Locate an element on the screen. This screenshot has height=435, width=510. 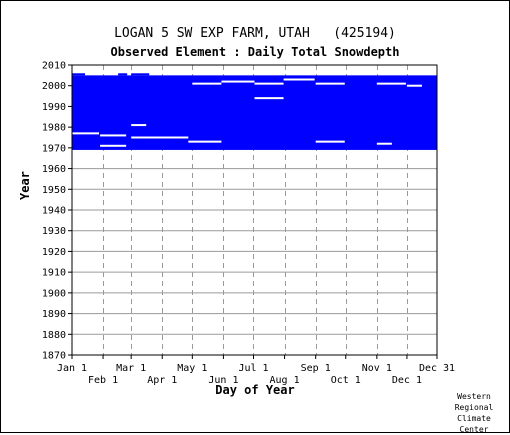
x-tick-label: Apr 1 is located at coordinates (162, 380).